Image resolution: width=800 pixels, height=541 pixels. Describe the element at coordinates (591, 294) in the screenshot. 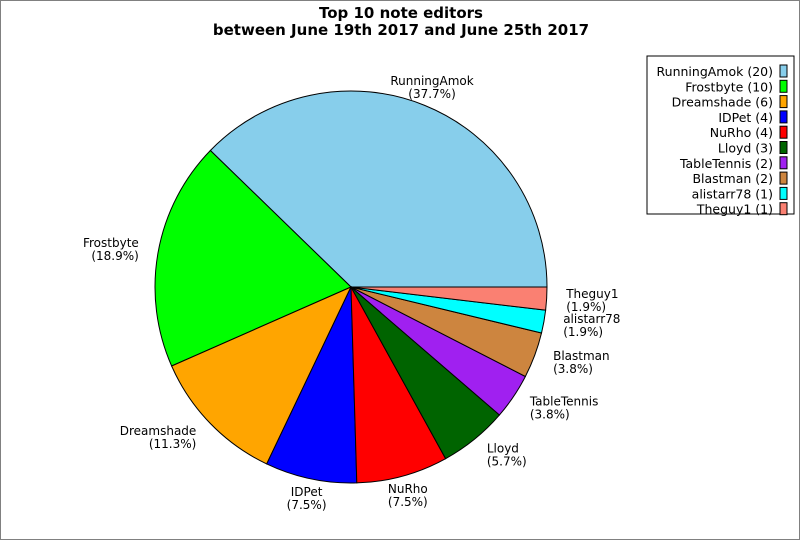

I see `slice-label-name: Theguy1` at that location.